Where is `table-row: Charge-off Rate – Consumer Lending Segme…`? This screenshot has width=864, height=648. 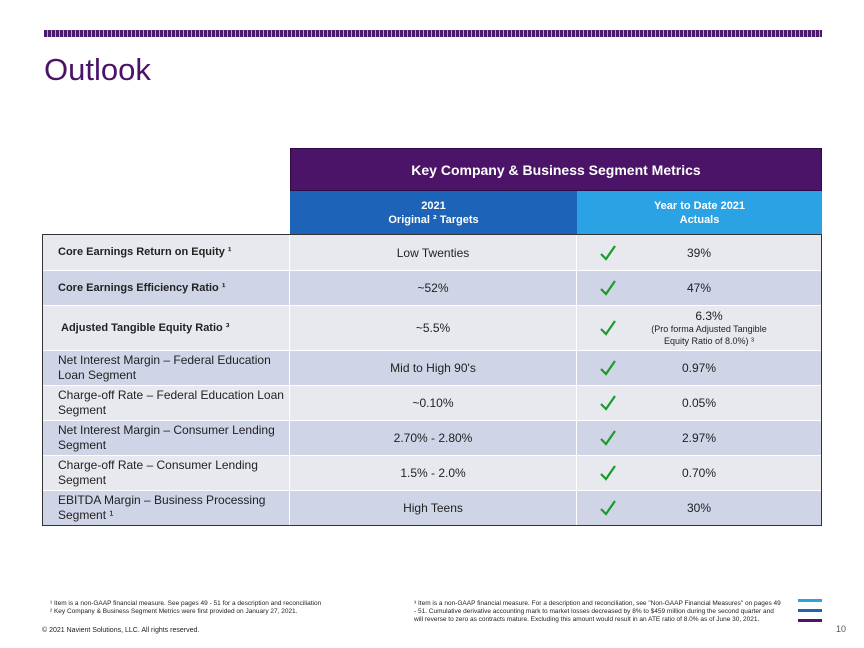 table-row: Charge-off Rate – Consumer Lending Segme… is located at coordinates (432, 472).